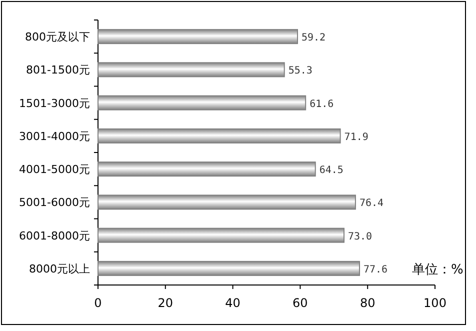 The height and width of the screenshot is (331, 476). Describe the element at coordinates (322, 104) in the screenshot. I see `data-label: 61.6` at that location.